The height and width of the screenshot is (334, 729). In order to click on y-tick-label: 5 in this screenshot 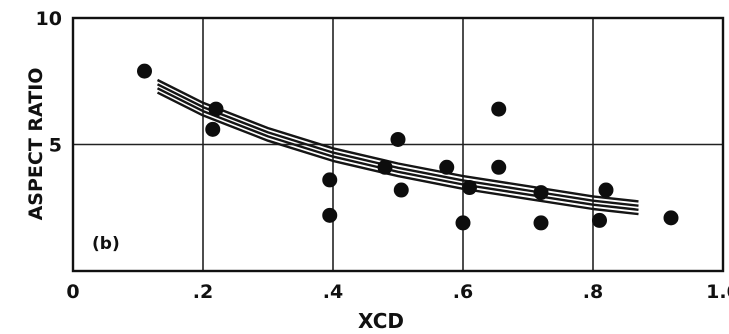, I will do `click(55, 146)`.